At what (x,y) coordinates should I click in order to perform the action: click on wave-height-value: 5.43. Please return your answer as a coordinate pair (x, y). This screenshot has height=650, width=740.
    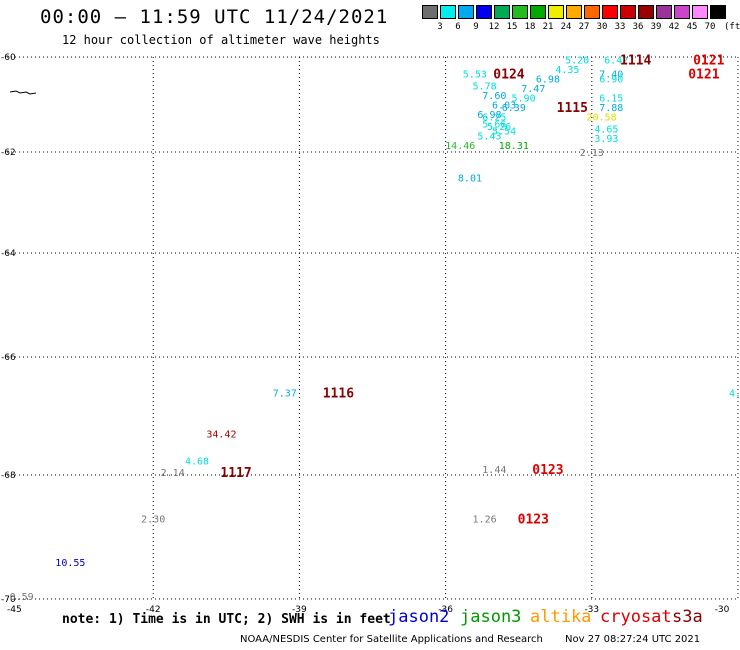
    Looking at the image, I should click on (489, 136).